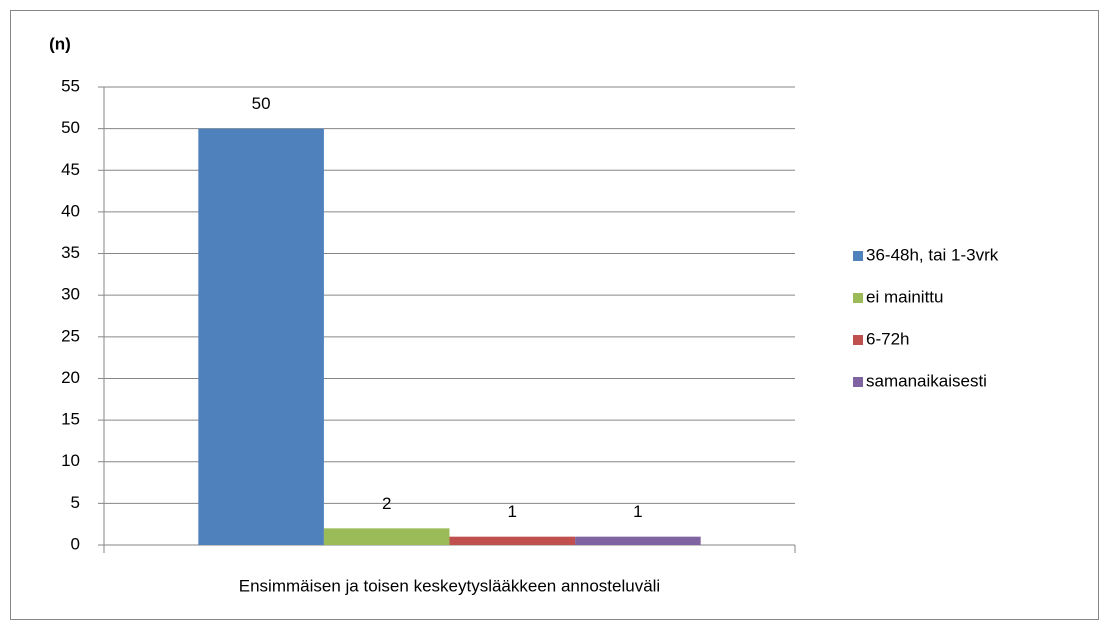  Describe the element at coordinates (70, 252) in the screenshot. I see `y-tick-label: 35` at that location.